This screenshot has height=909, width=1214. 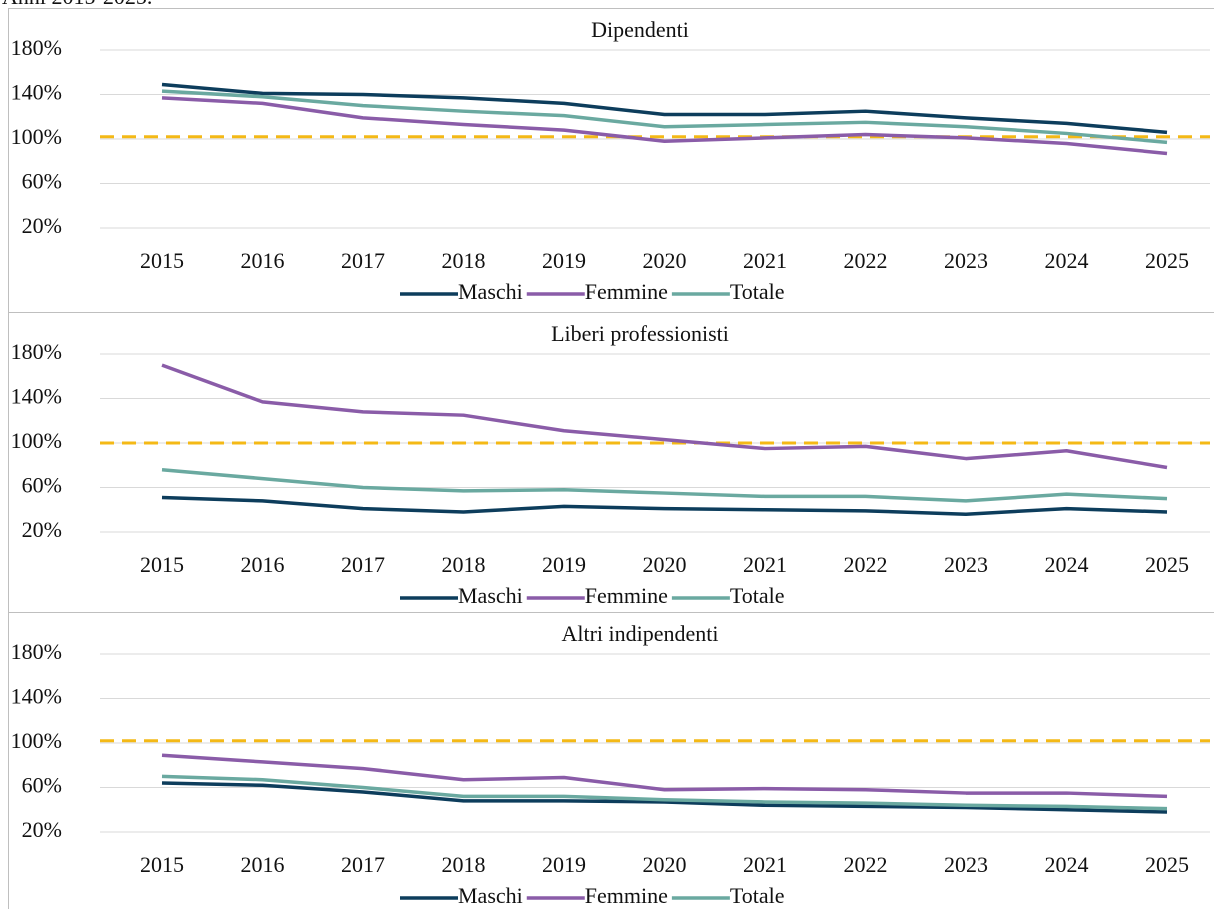 I want to click on chart-title: Liberi professionisti, so click(x=640, y=333).